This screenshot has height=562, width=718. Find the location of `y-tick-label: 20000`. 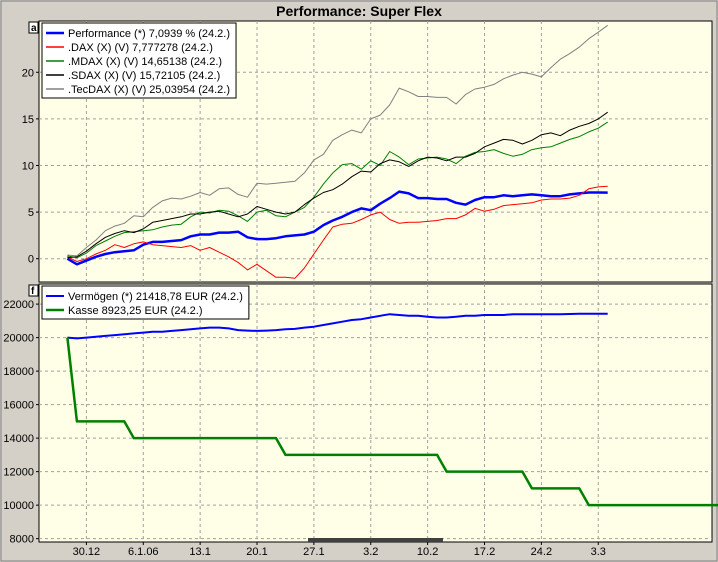

y-tick-label: 20000 is located at coordinates (18, 339).